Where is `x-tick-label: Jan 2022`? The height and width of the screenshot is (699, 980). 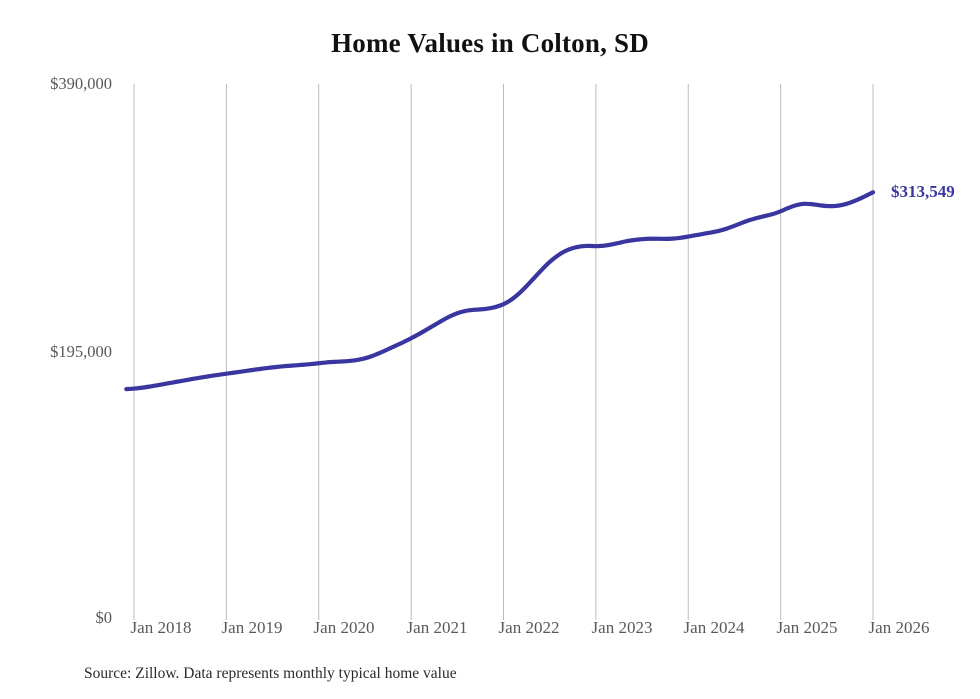
x-tick-label: Jan 2022 is located at coordinates (529, 627).